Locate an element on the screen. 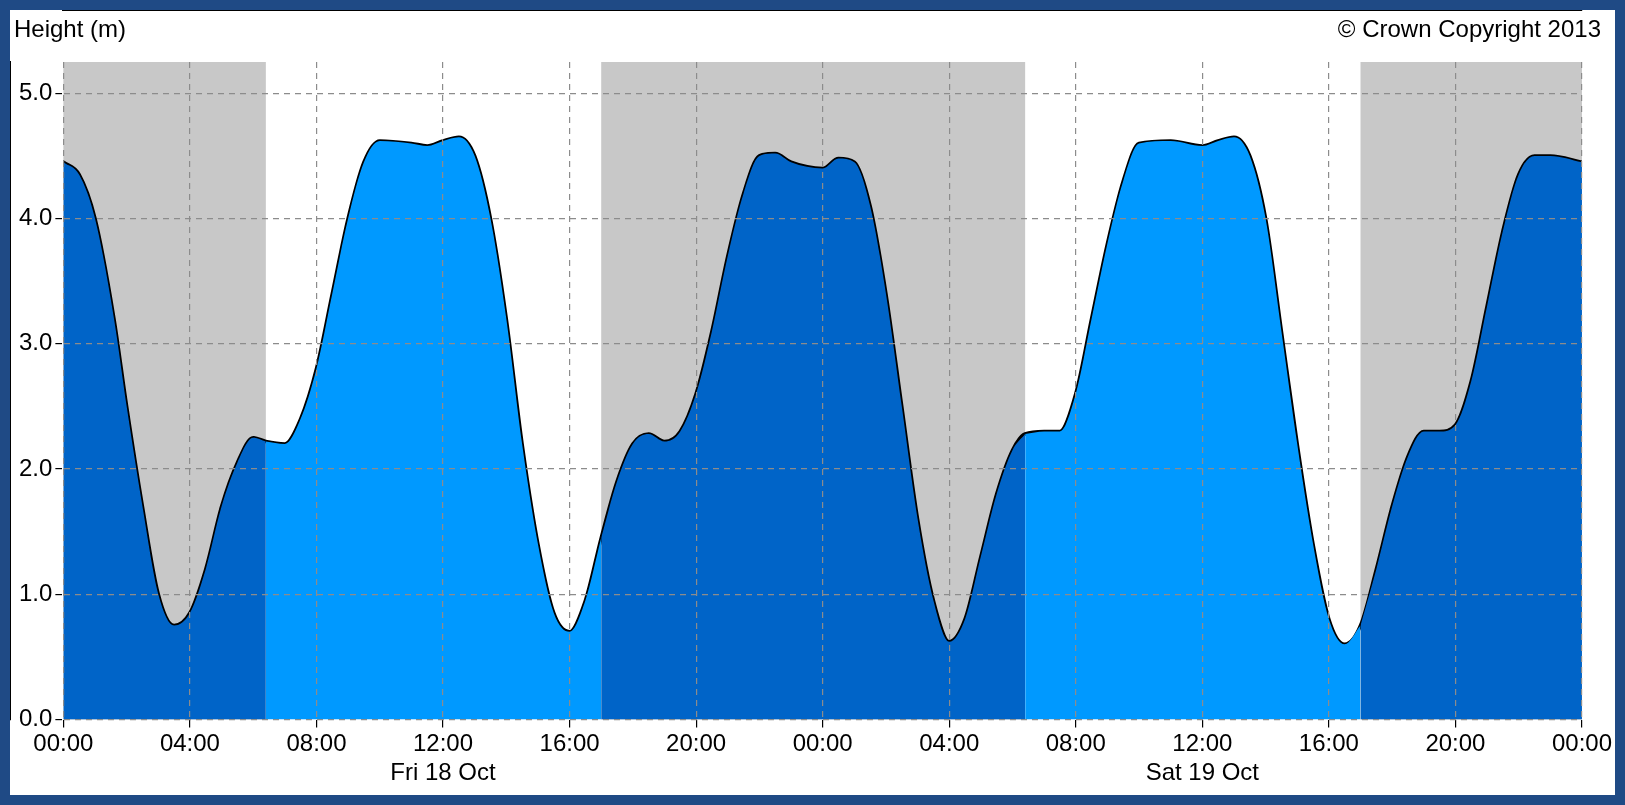  x-tick-label: 12:00 Sat 19 Oct is located at coordinates (1202, 757).